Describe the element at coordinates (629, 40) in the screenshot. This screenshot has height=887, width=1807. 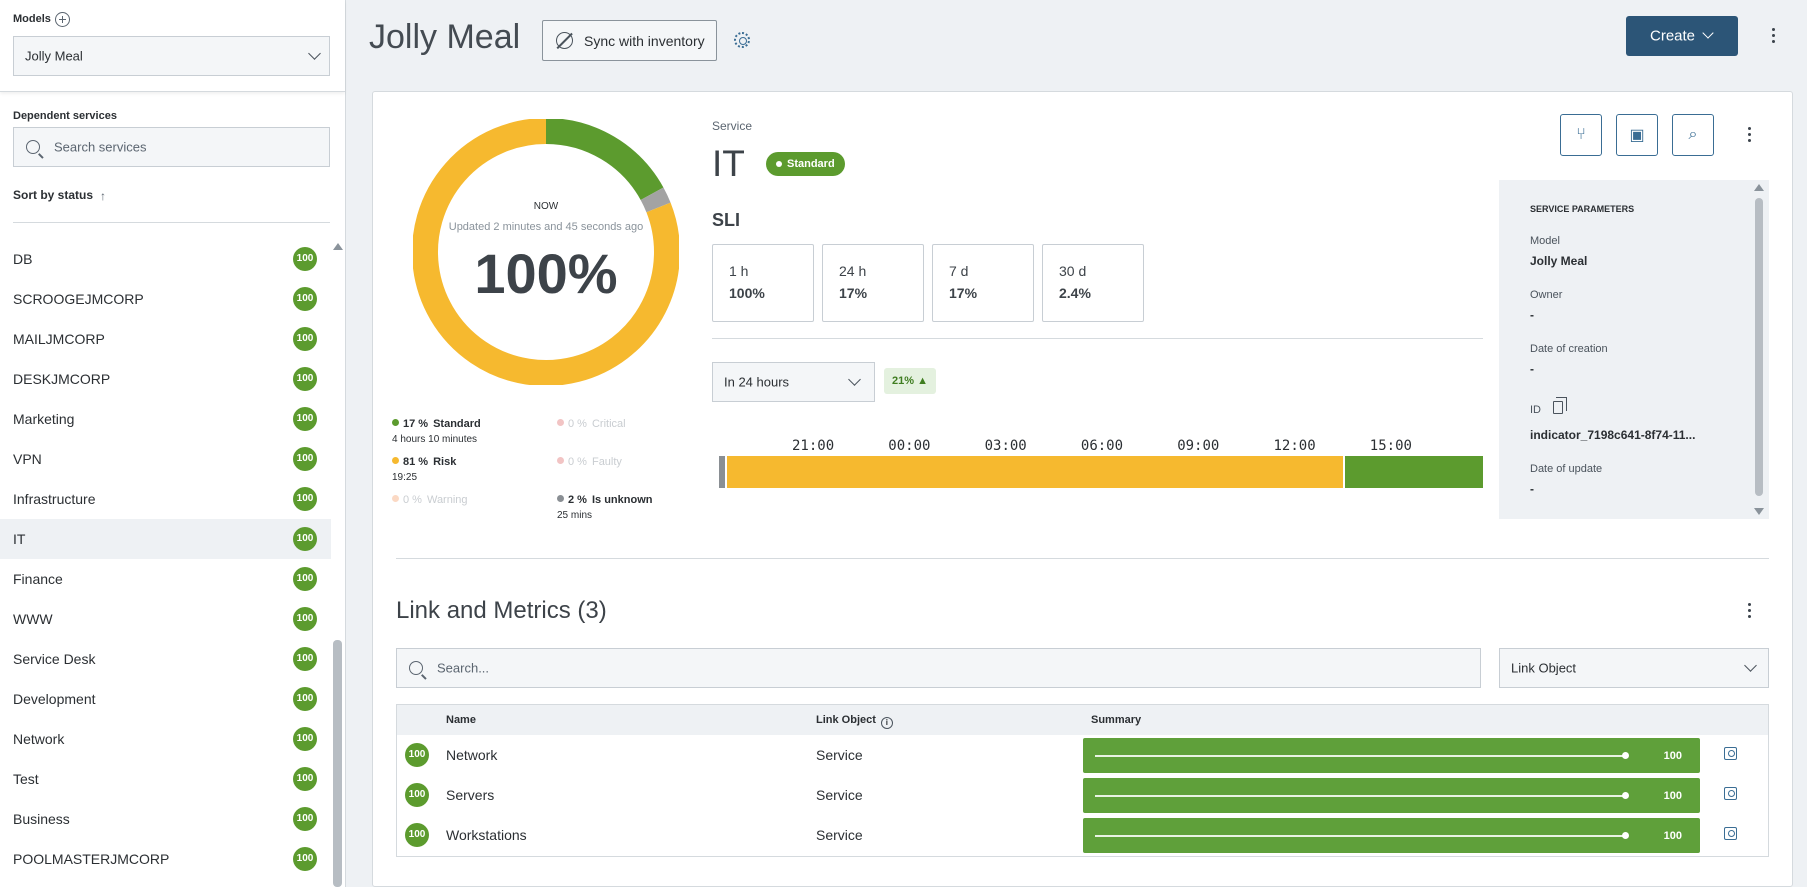
I see `sync-with-inventory-button: Sync with inventory` at that location.